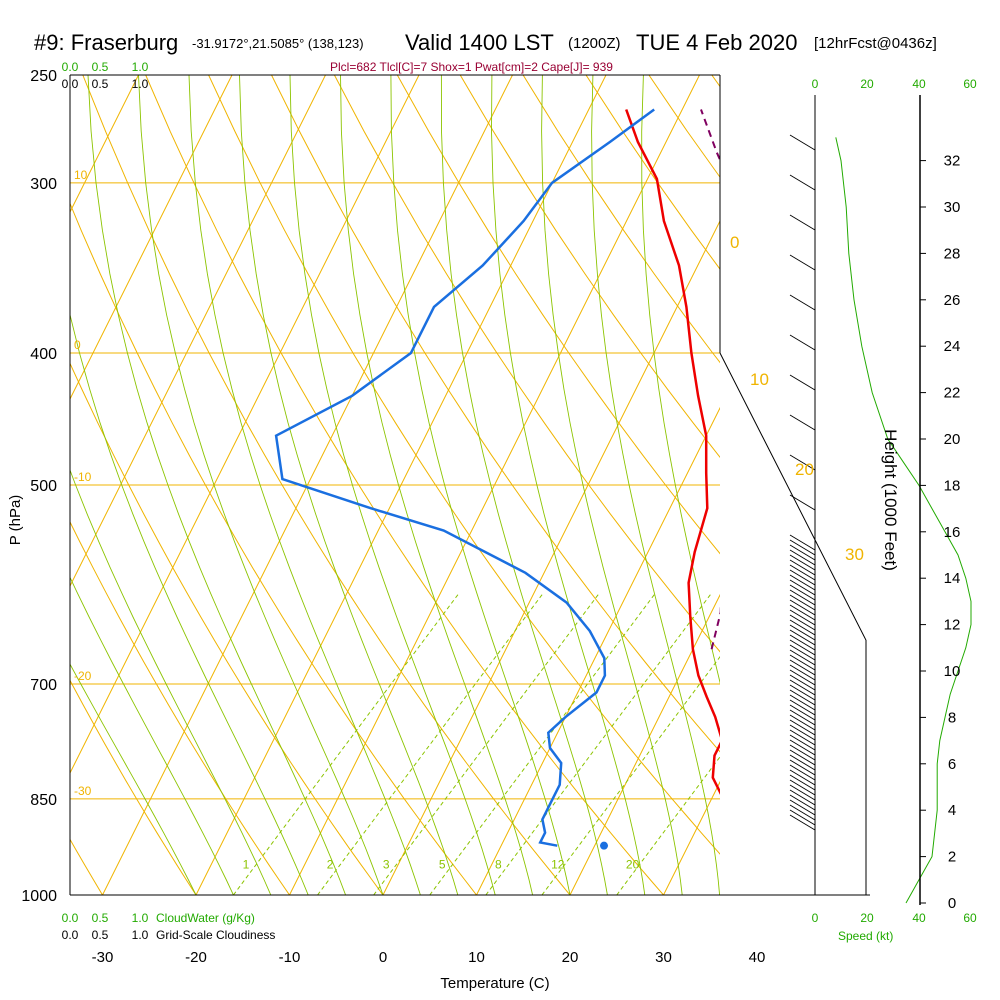  What do you see at coordinates (476, 957) in the screenshot?
I see `temperature-tick-label: 10` at bounding box center [476, 957].